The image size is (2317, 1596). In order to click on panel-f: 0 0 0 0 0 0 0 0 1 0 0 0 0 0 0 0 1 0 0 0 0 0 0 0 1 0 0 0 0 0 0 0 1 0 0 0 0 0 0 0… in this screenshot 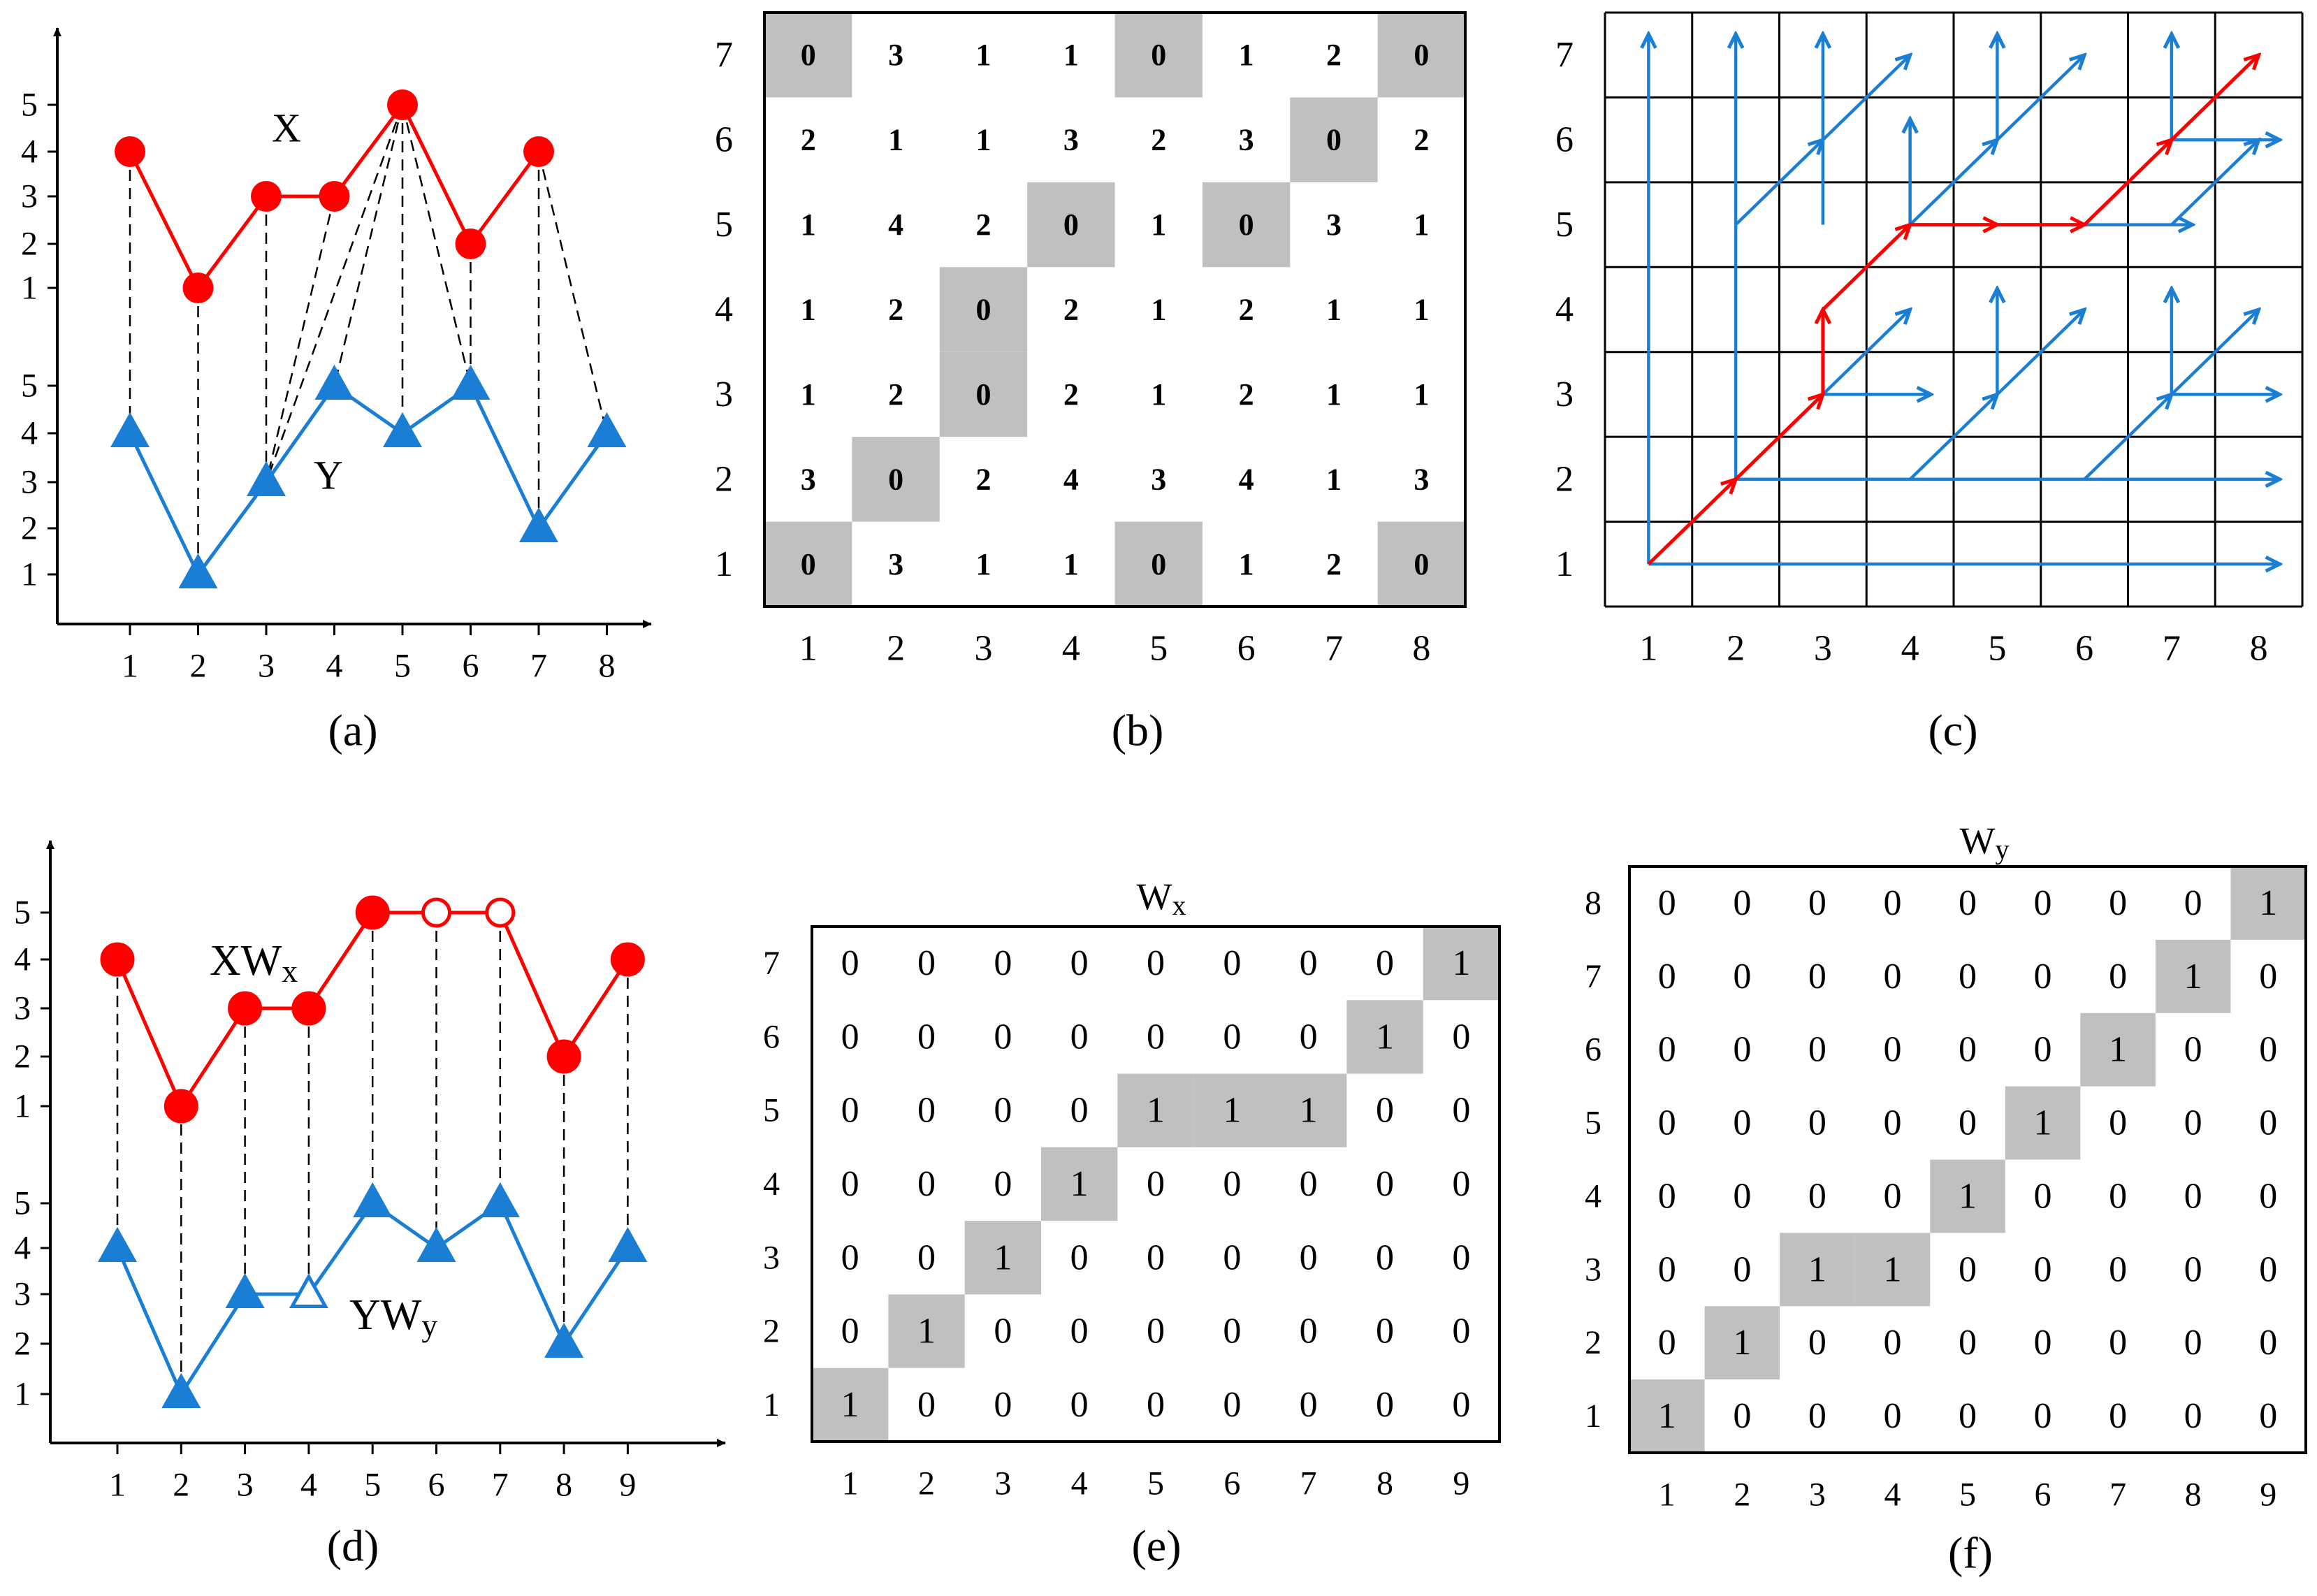, I will do `click(1946, 1199)`.